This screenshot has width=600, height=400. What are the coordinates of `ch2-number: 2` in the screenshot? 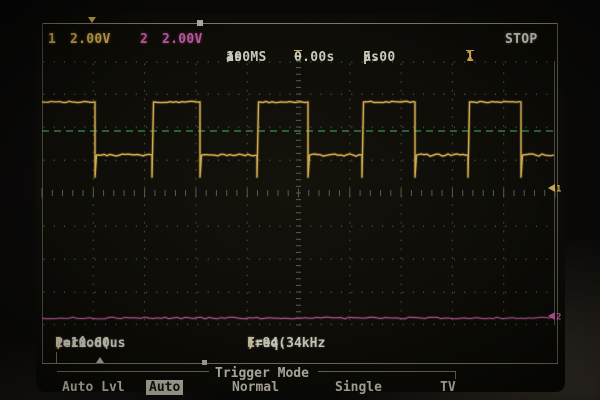 It's located at (144, 39).